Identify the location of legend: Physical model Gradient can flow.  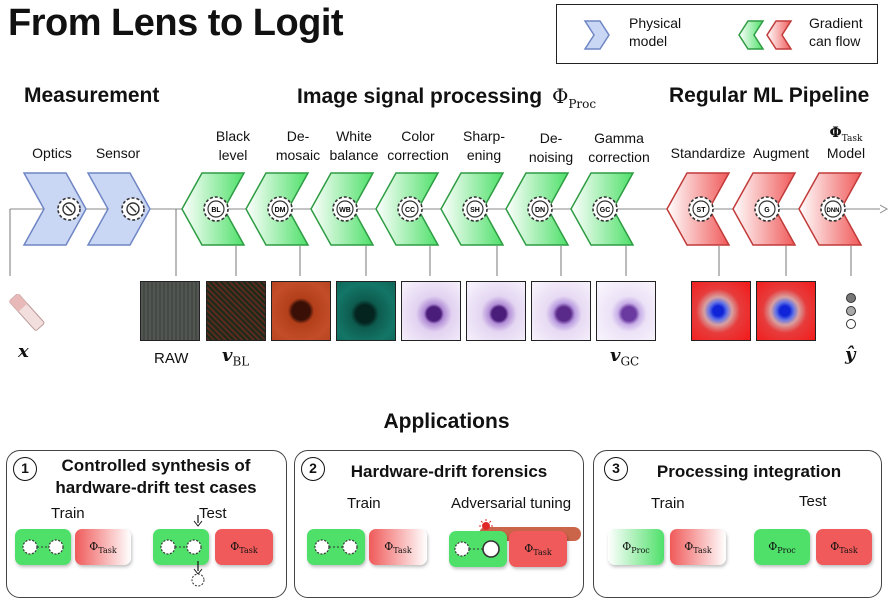
(717, 34).